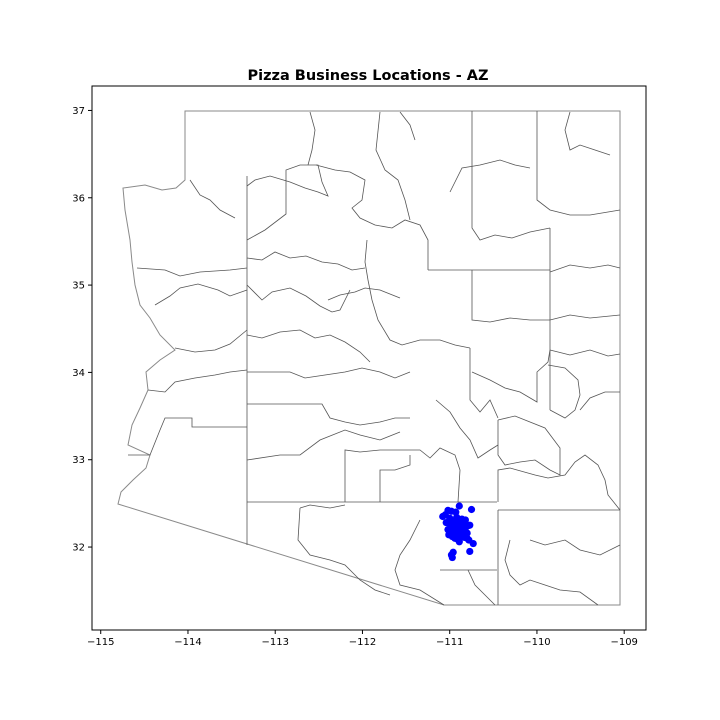 The width and height of the screenshot is (720, 720). Describe the element at coordinates (78, 111) in the screenshot. I see `y-tick-label: 37` at that location.